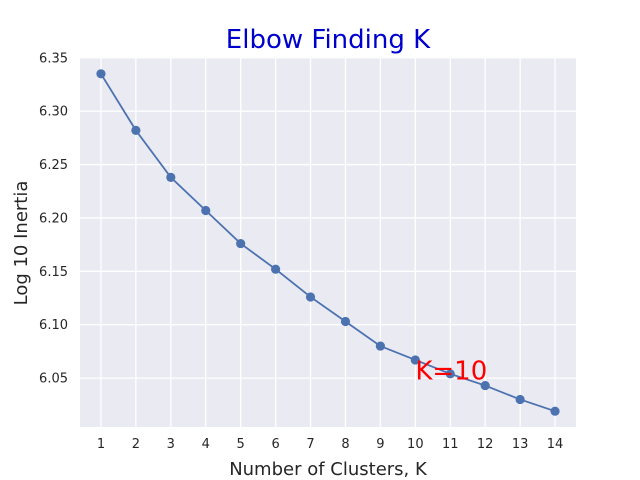  Describe the element at coordinates (53, 112) in the screenshot. I see `y-tick-label: 6.30` at that location.